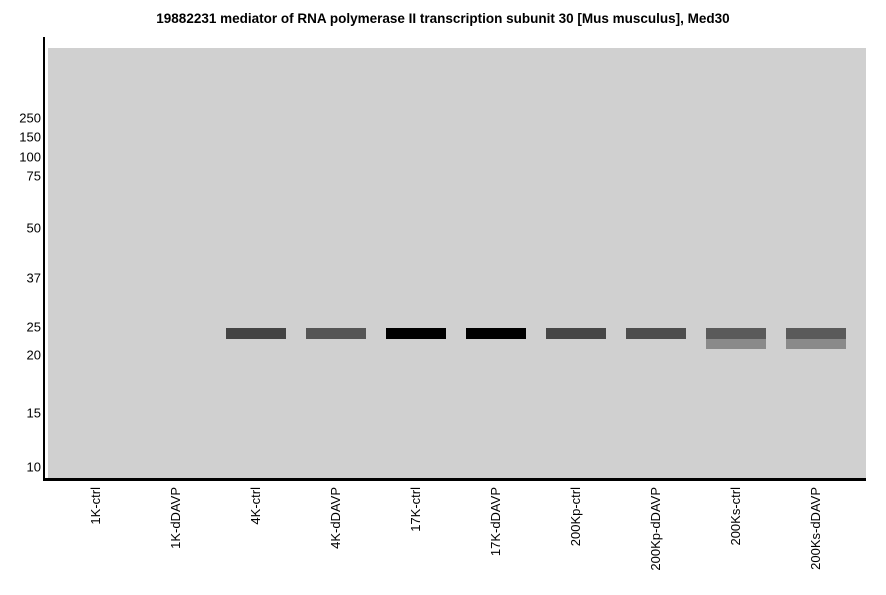 Image resolution: width=886 pixels, height=595 pixels. What do you see at coordinates (30, 137) in the screenshot?
I see `y-tick-label: 150` at bounding box center [30, 137].